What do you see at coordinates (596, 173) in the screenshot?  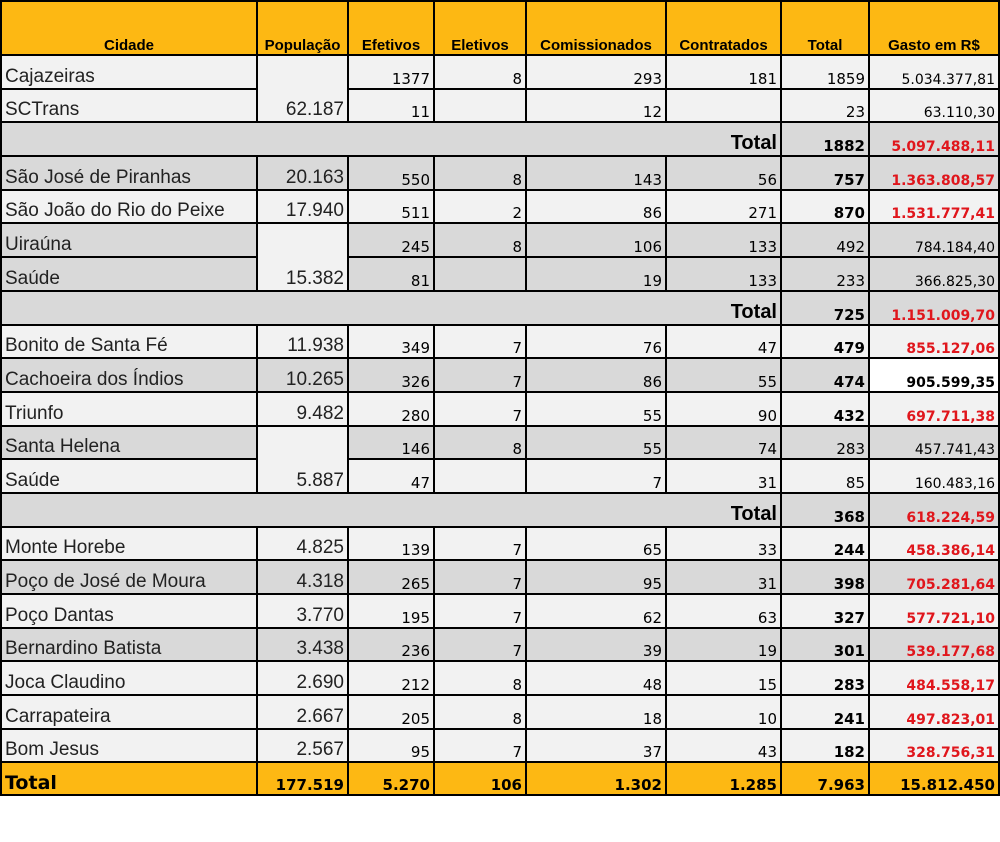 I see `comissionados-cell: 143` at bounding box center [596, 173].